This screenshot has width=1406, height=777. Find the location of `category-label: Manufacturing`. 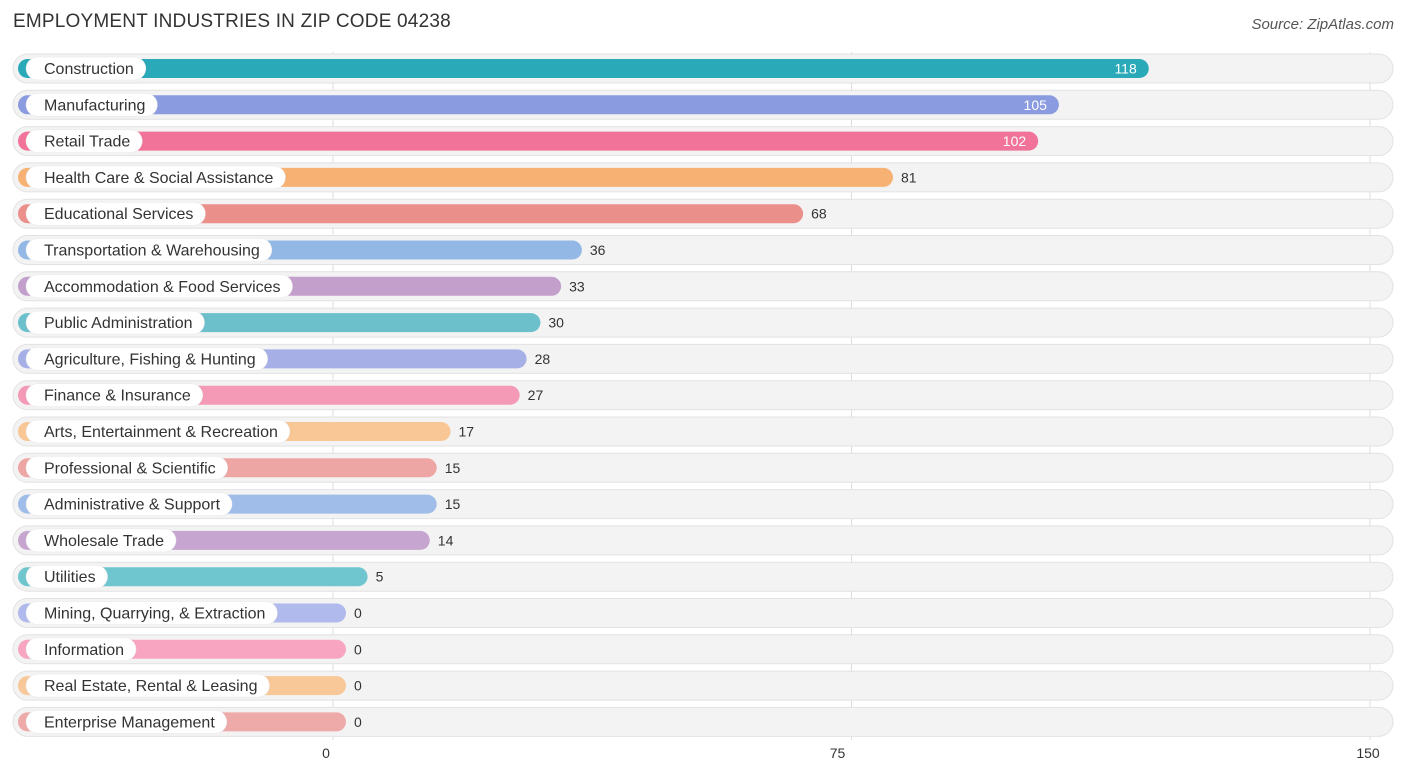

category-label: Manufacturing is located at coordinates (94, 105).